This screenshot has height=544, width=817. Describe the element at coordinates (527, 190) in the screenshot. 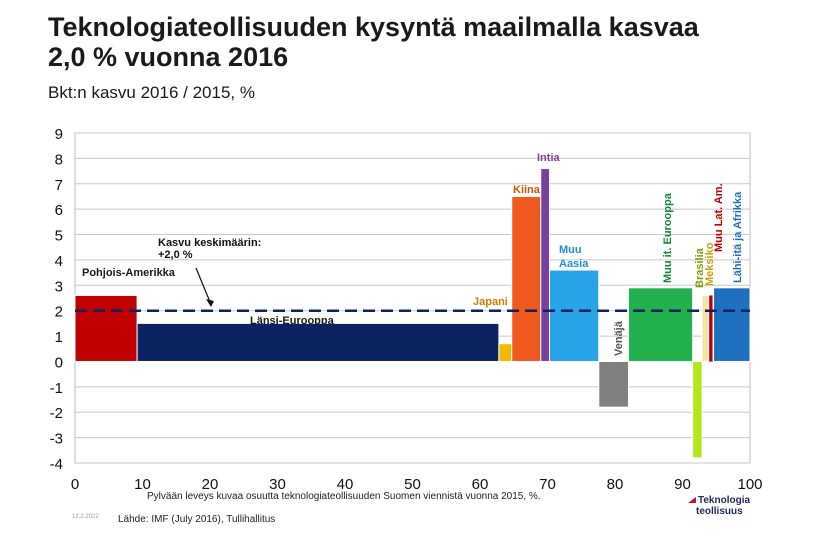

I see `category-label: Kiina` at that location.